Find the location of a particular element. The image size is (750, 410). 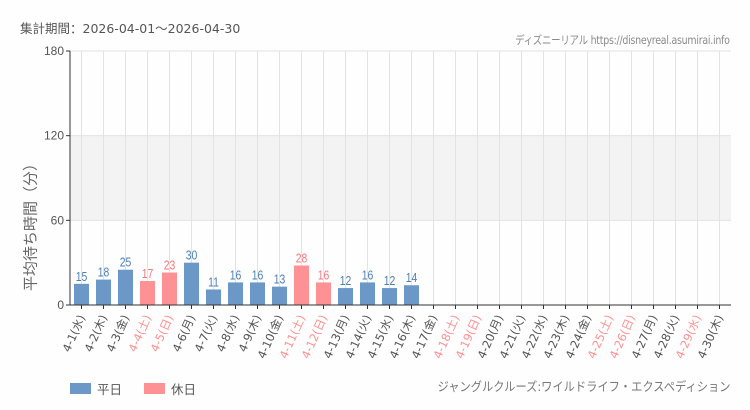

y-tick-label: 60 is located at coordinates (58, 220).